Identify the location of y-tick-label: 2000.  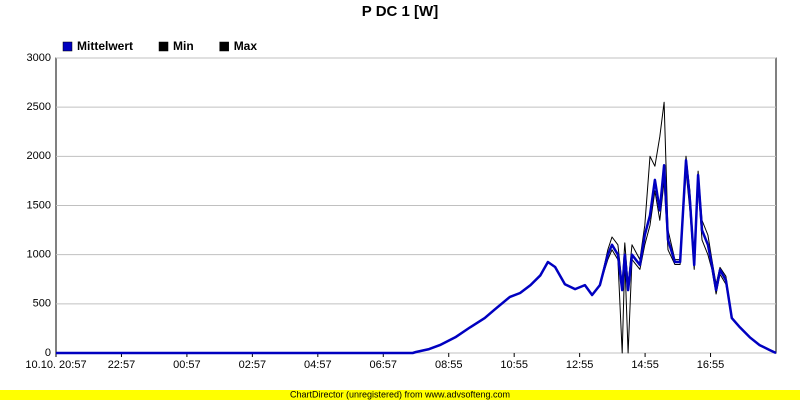
(39, 156).